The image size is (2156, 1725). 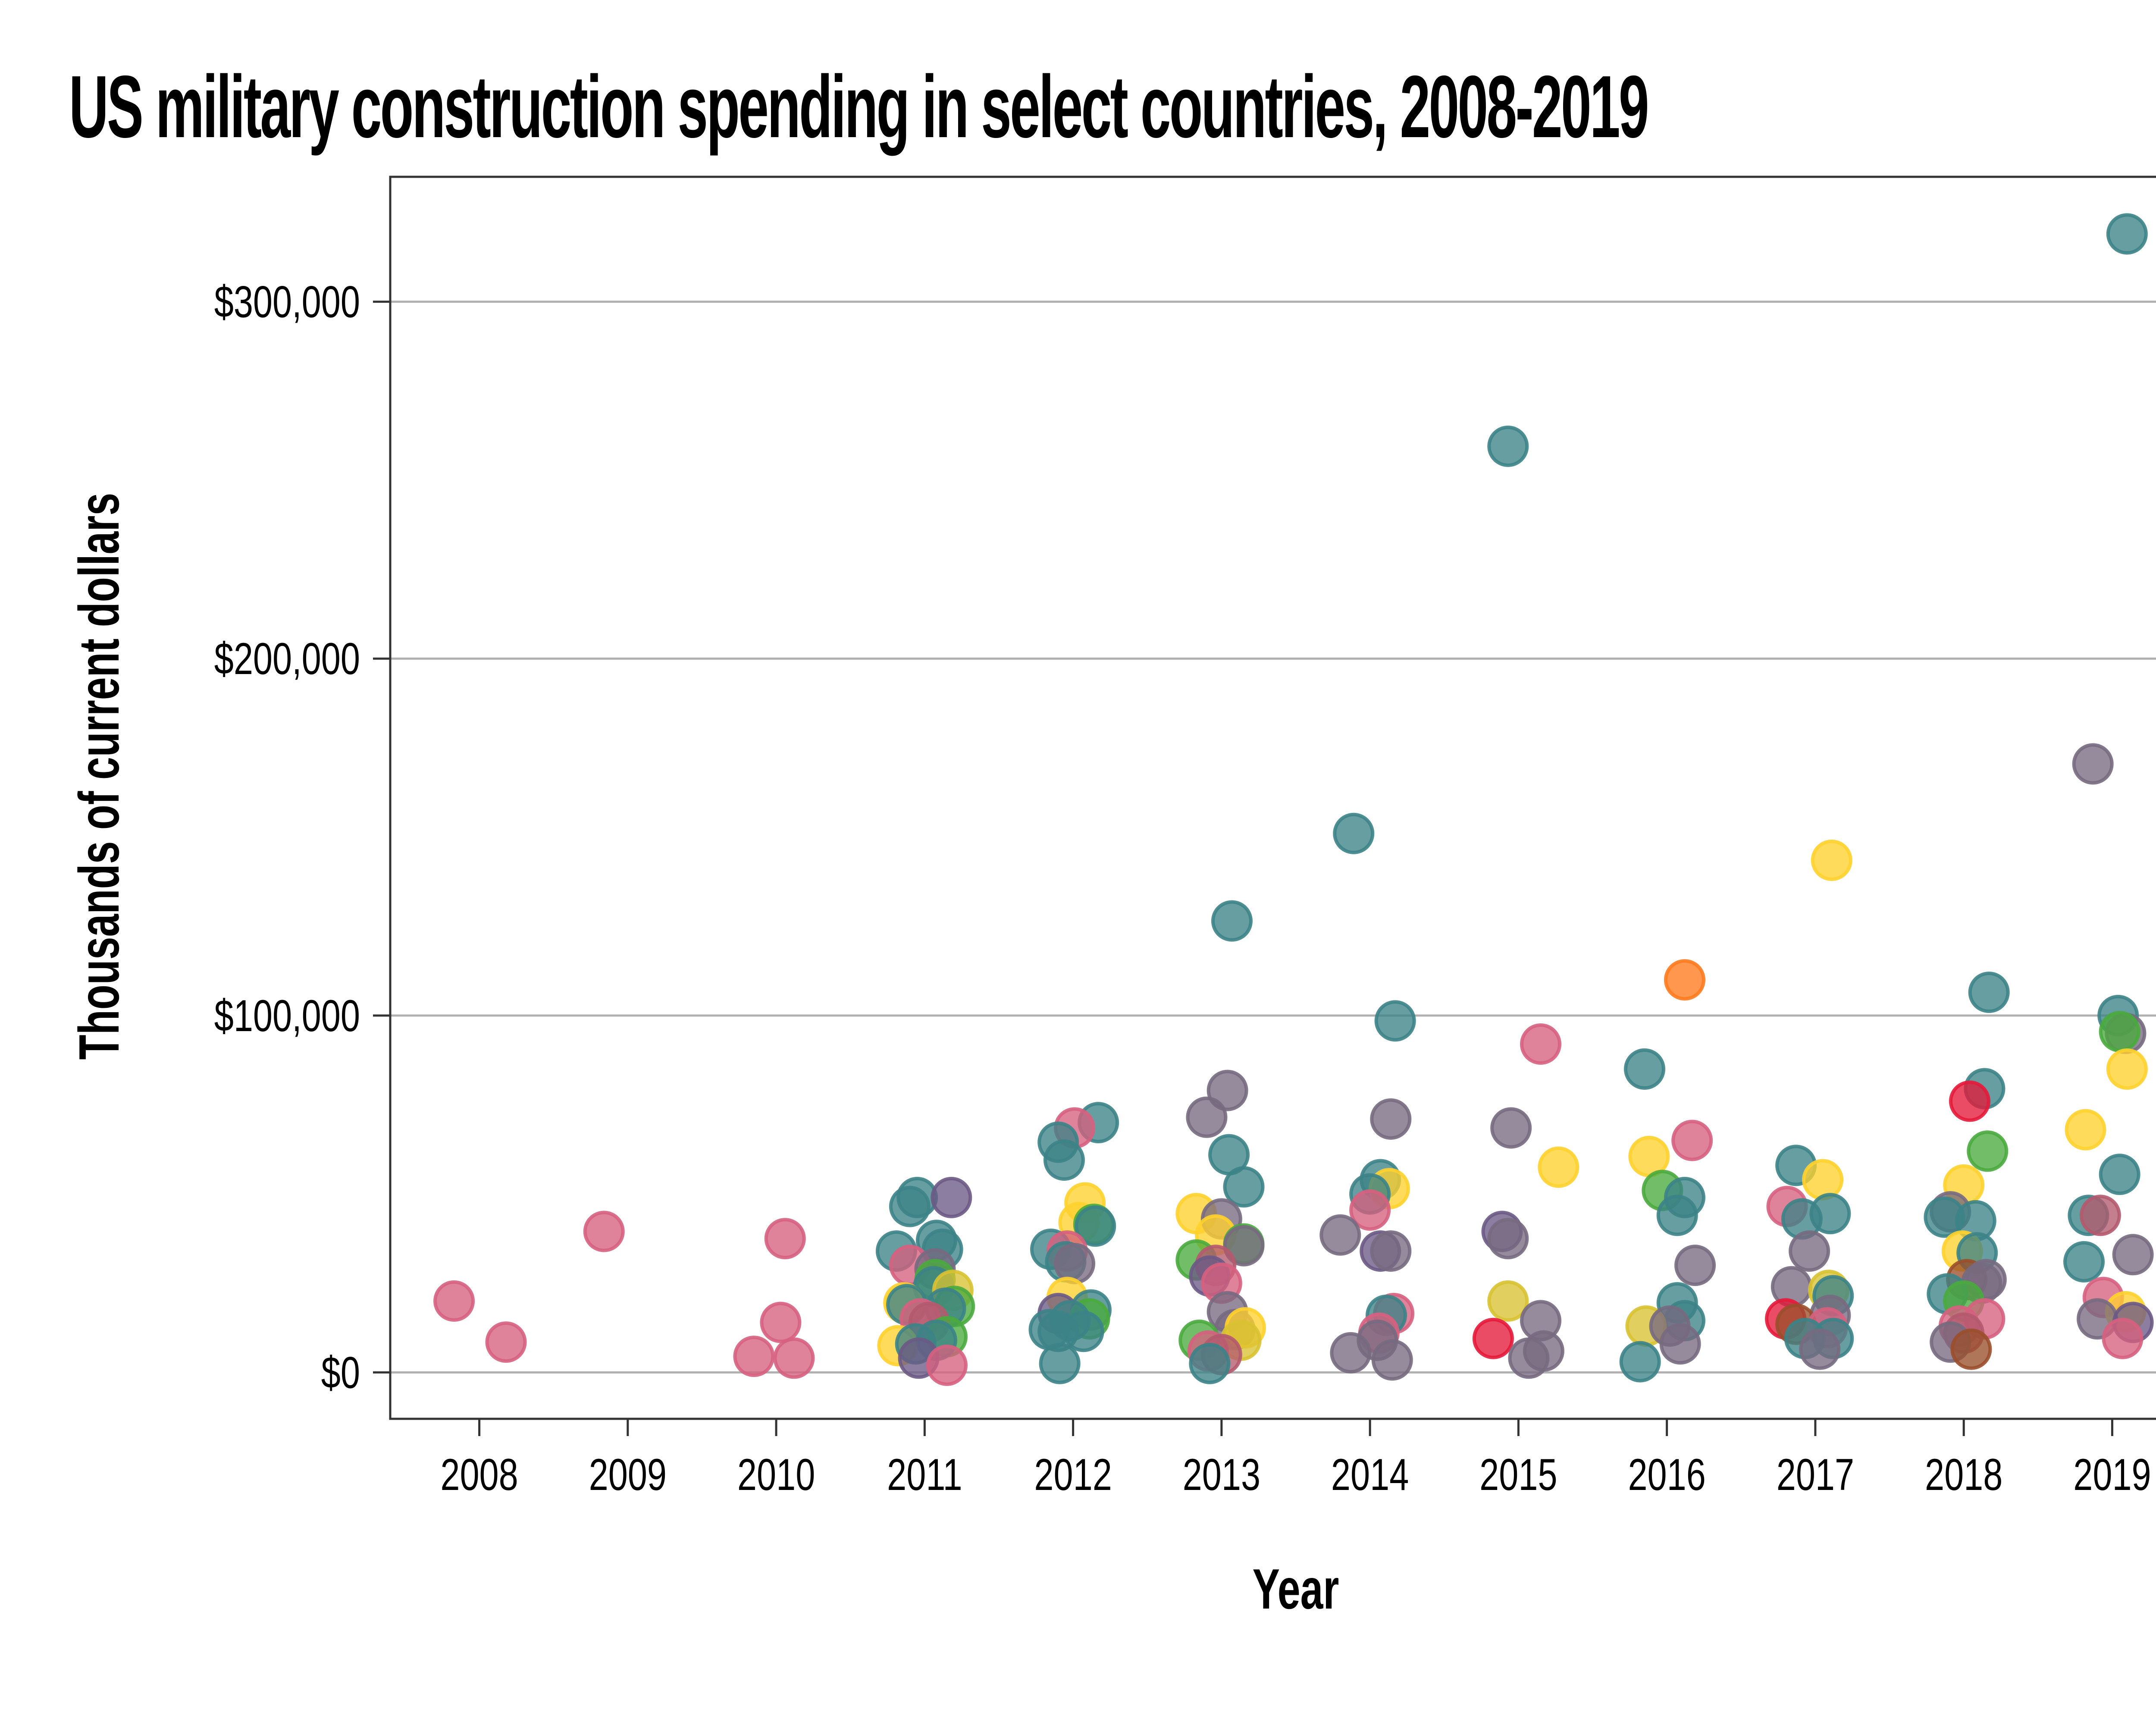 I want to click on y-tick-label: $300,000, so click(x=287, y=302).